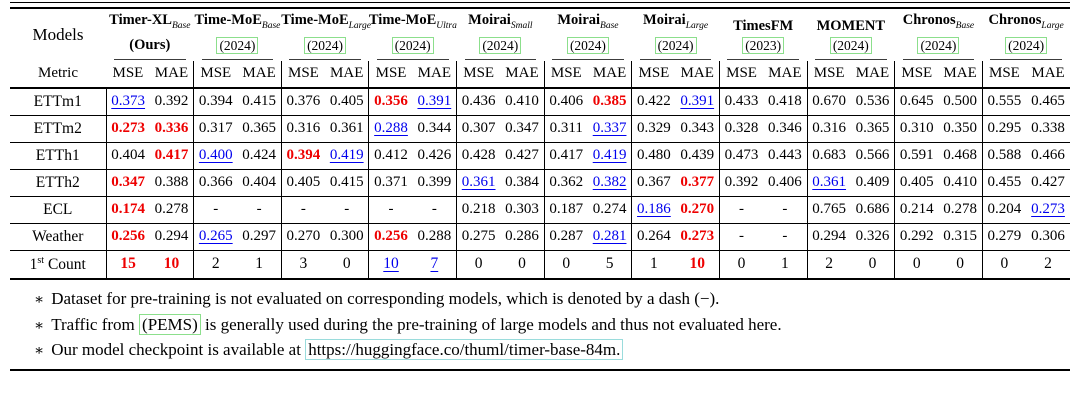 This screenshot has height=400, width=1080. What do you see at coordinates (1004, 101) in the screenshot?
I see `metric-value: 0.555` at bounding box center [1004, 101].